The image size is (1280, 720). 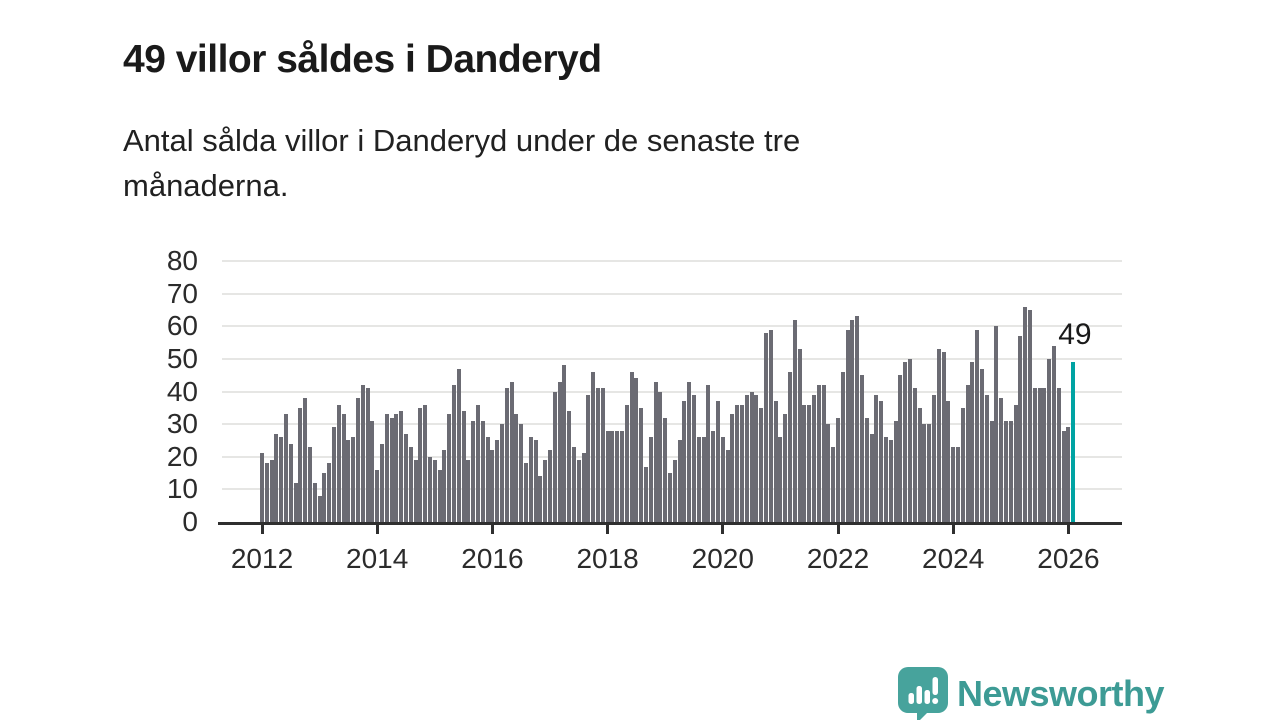 I want to click on y-tick-label-80: 80, so click(x=182, y=260).